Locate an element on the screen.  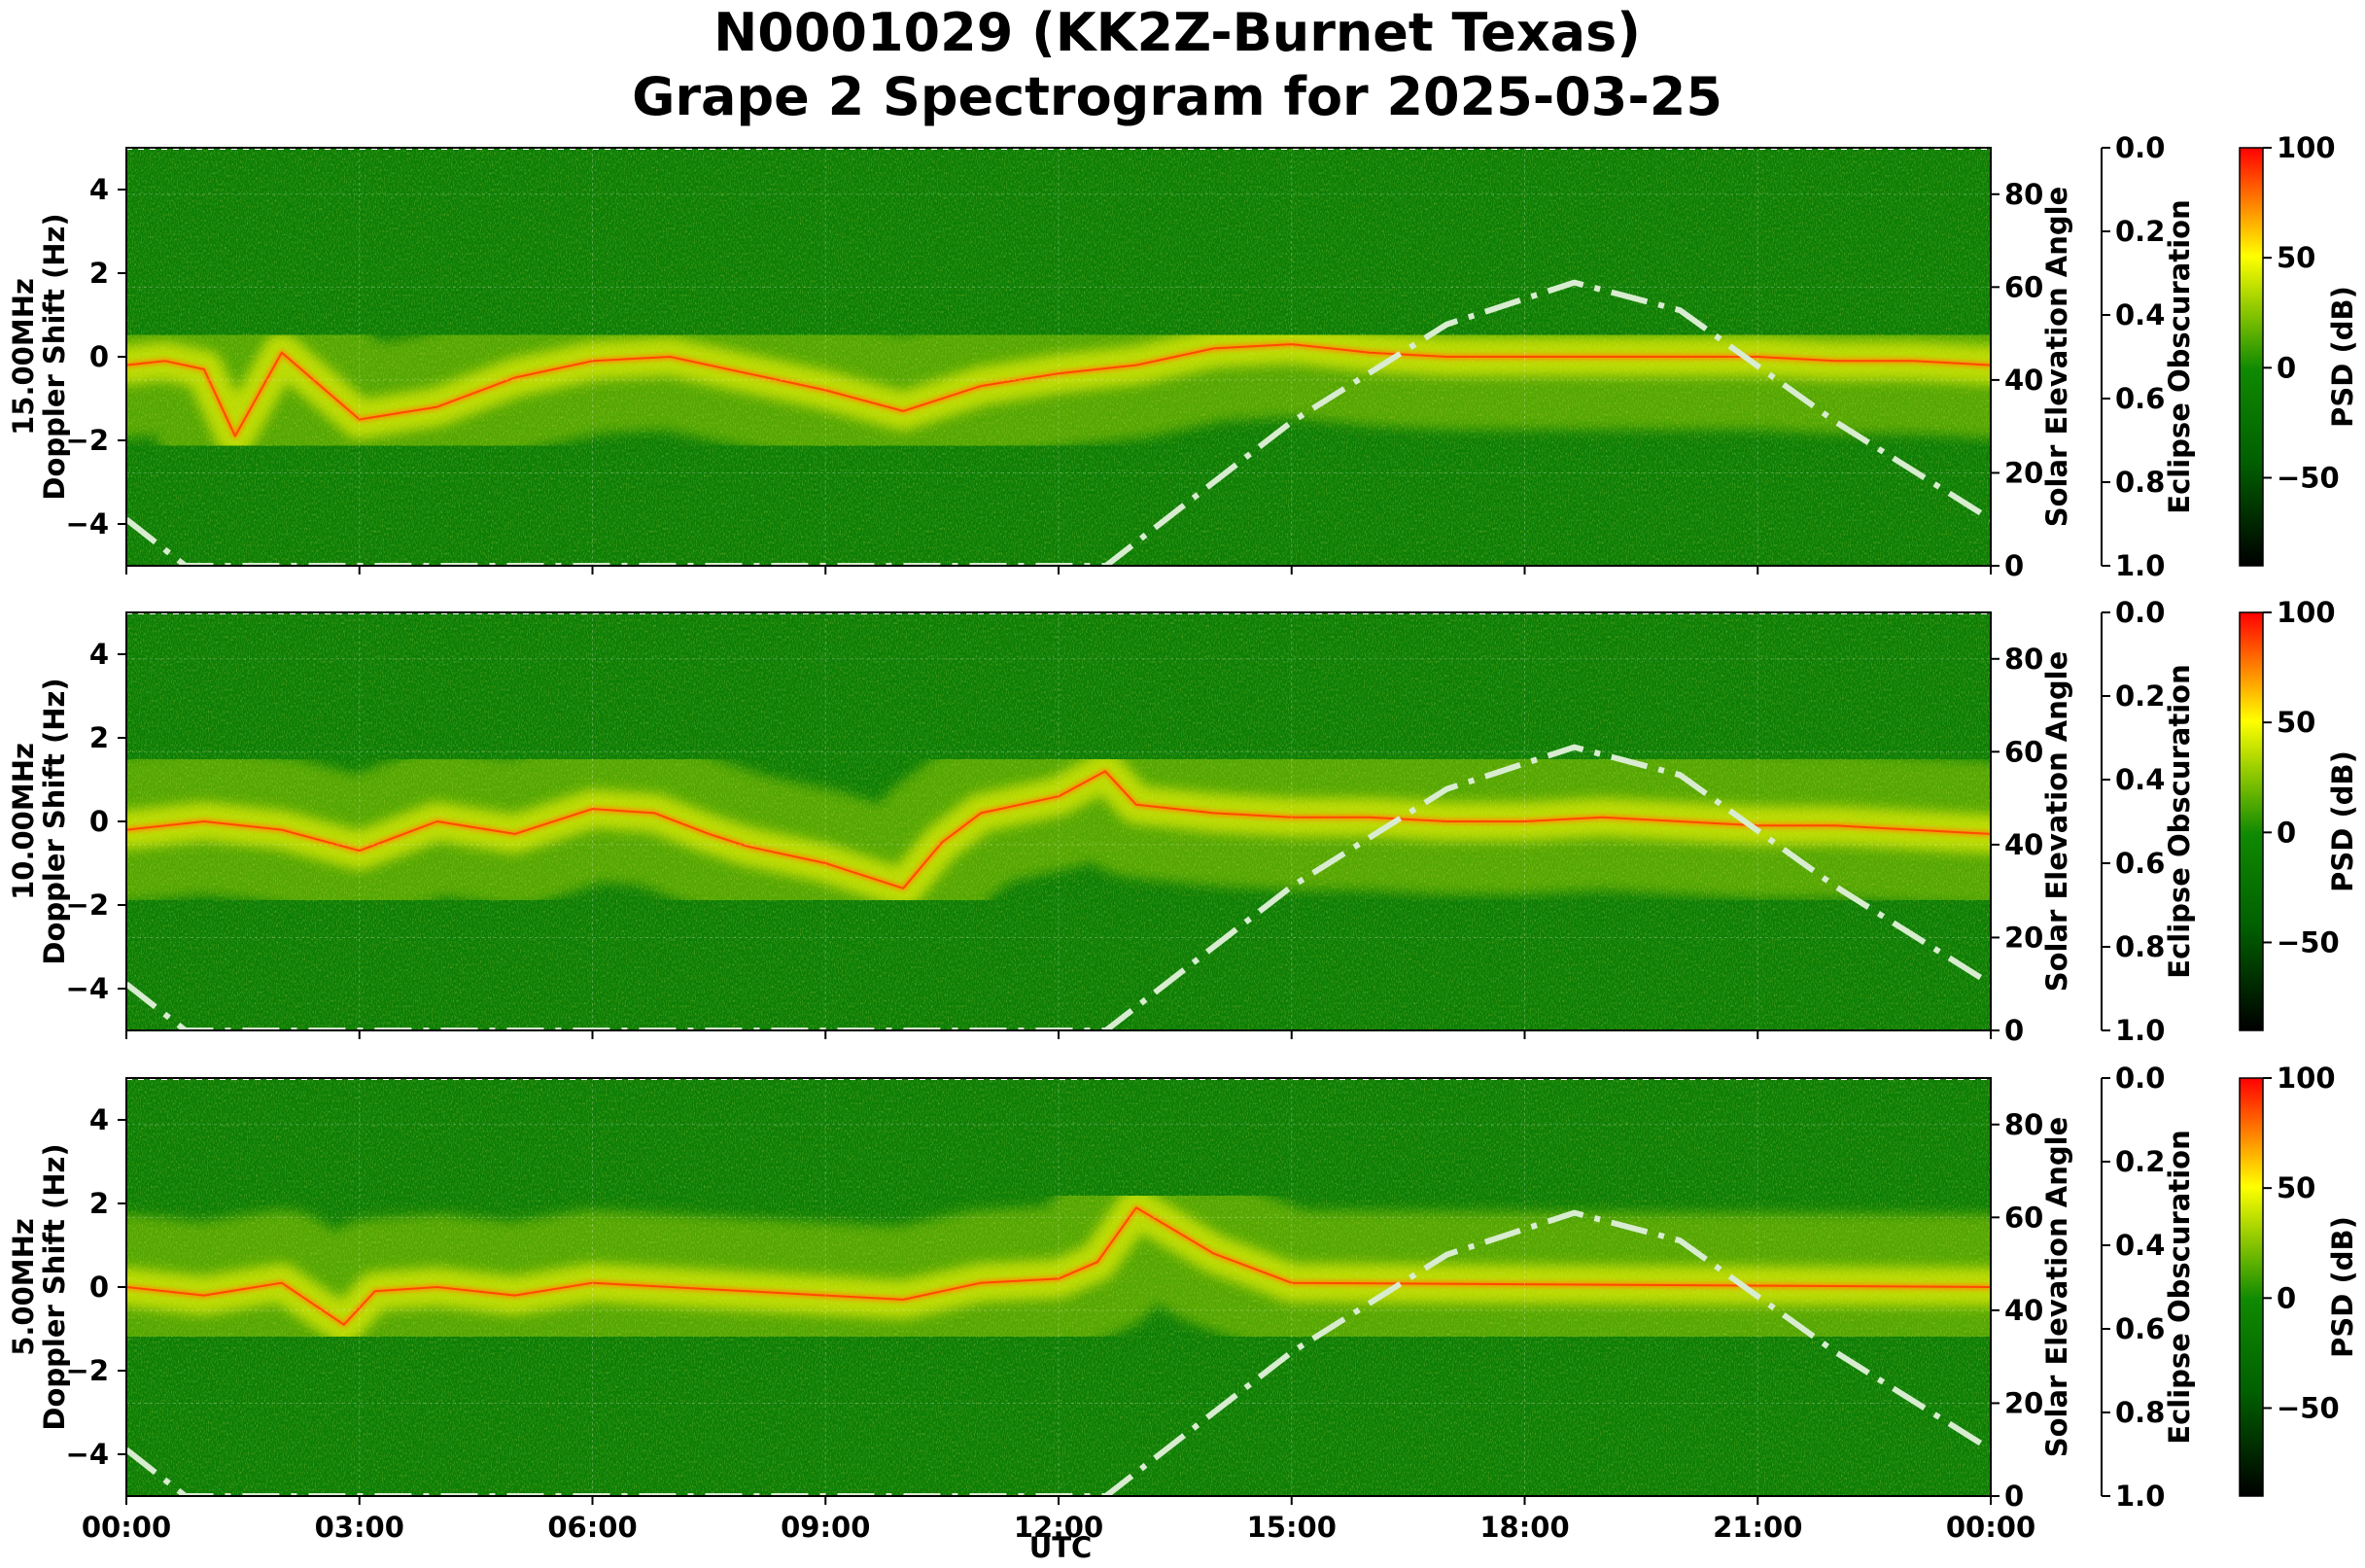
x-tick-label: 18:00 is located at coordinates (1524, 1527).